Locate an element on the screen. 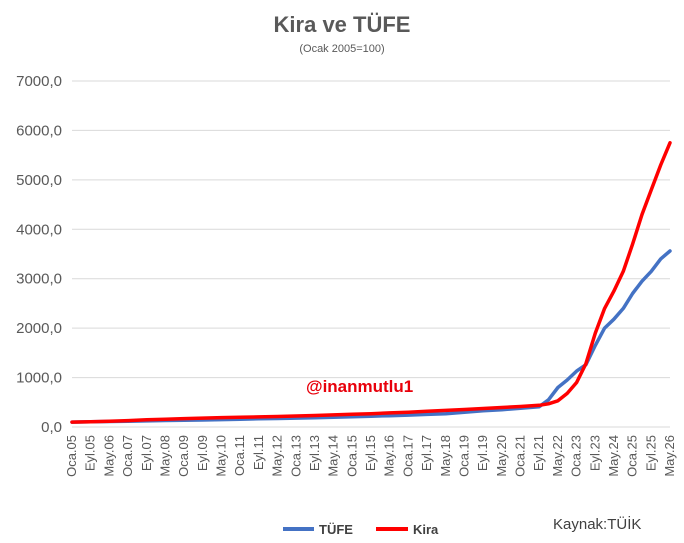  x-tick-label: Eyl.19 is located at coordinates (482, 453).